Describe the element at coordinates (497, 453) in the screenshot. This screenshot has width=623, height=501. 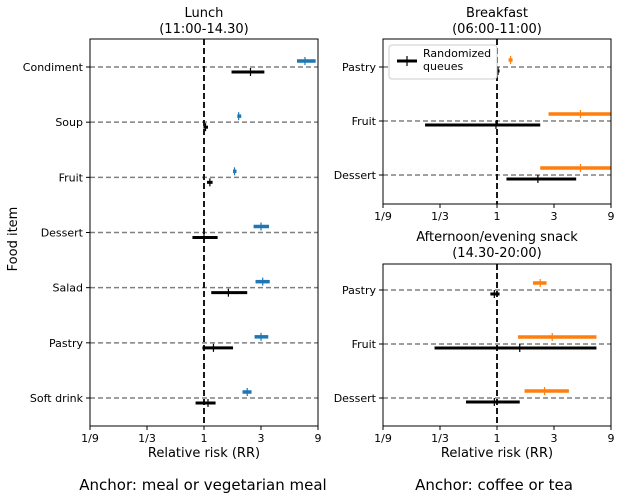
I see `xlabel-snack: Relative risk (RR)` at that location.